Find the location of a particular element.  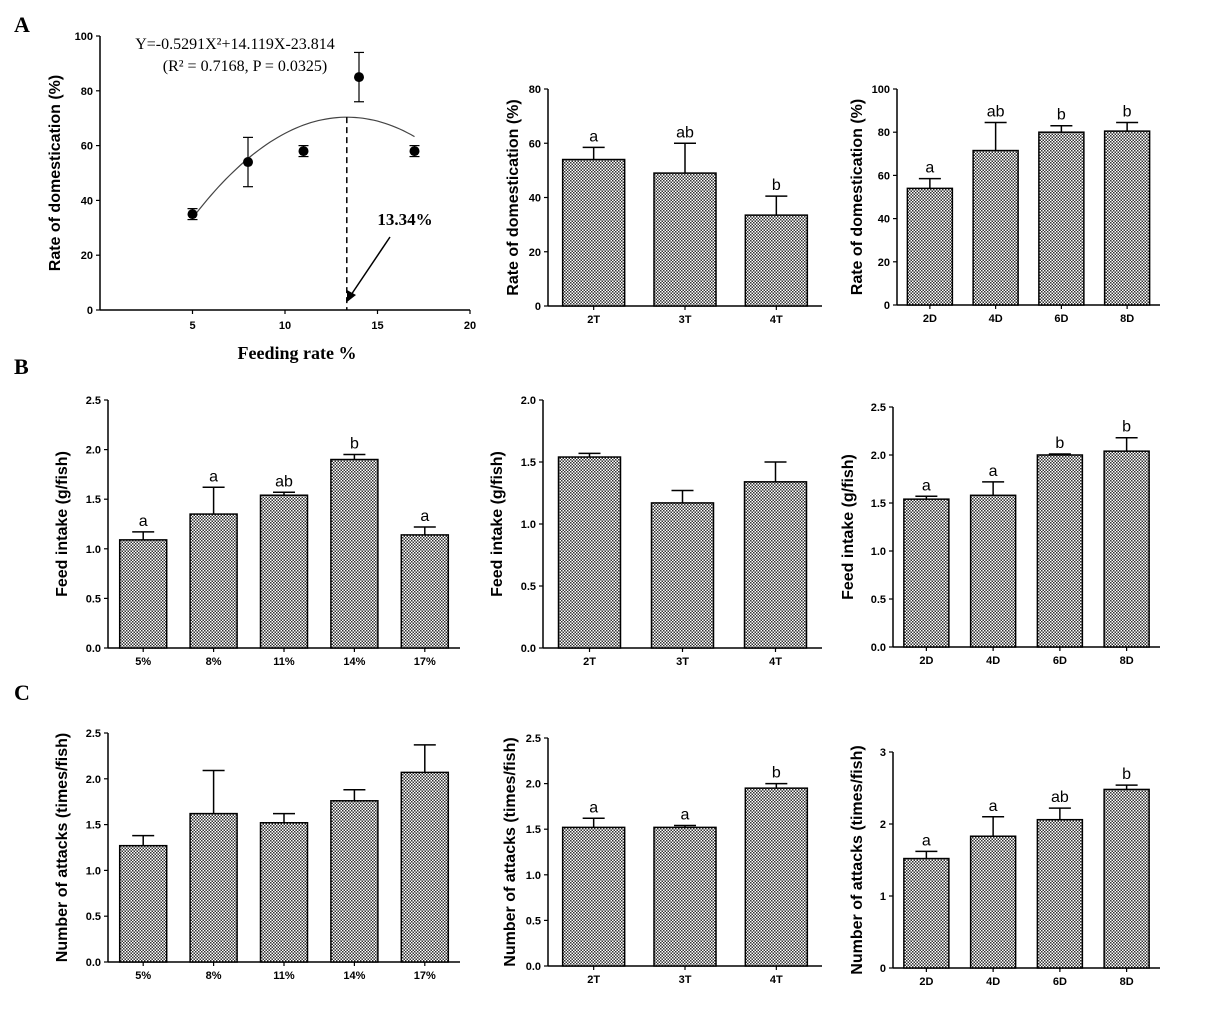

chart-a3-xtick-label: 2D is located at coordinates (930, 319).